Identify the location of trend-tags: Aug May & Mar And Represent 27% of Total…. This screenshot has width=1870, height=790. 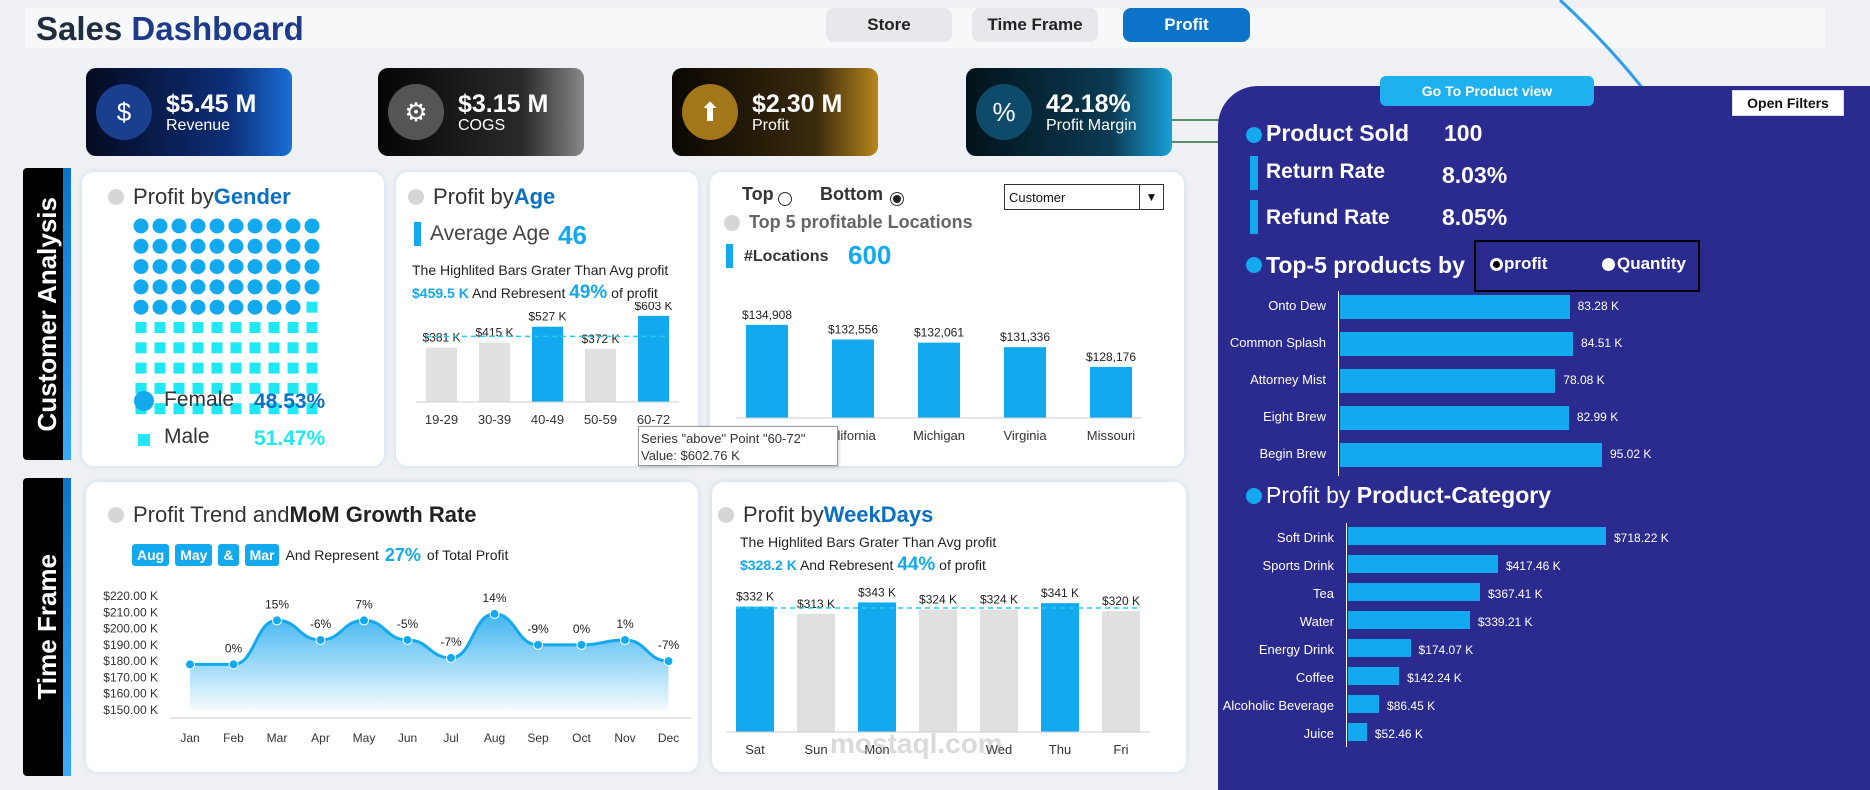
(320, 555).